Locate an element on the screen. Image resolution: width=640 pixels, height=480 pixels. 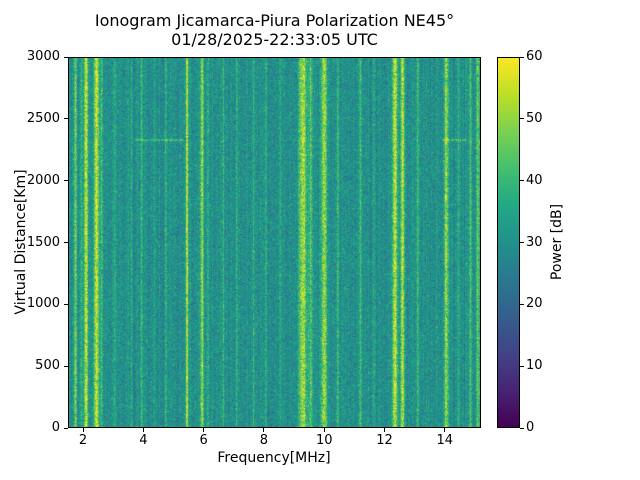
colorbar is located at coordinates (508, 242).